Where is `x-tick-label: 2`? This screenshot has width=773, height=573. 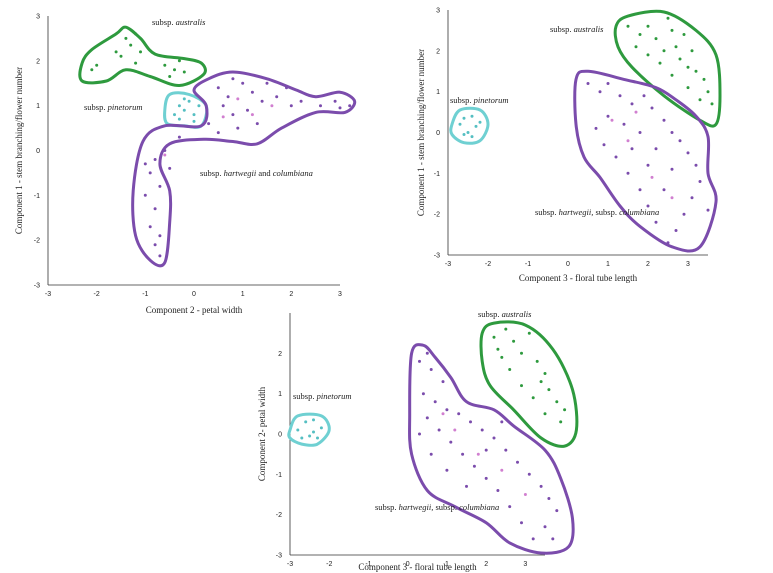 x-tick-label: 2 is located at coordinates (291, 294).